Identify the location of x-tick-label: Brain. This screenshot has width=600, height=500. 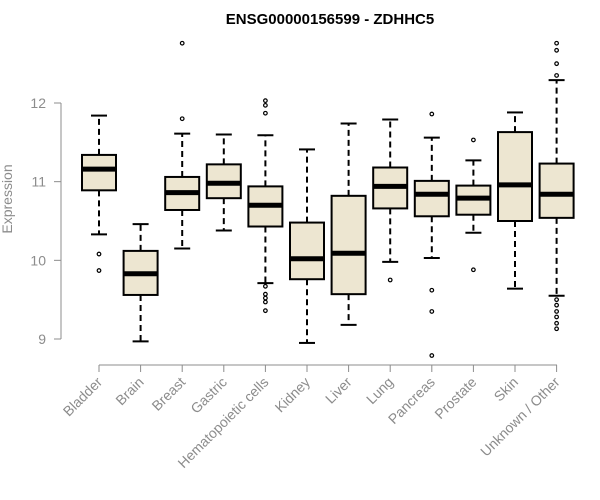
(129, 391).